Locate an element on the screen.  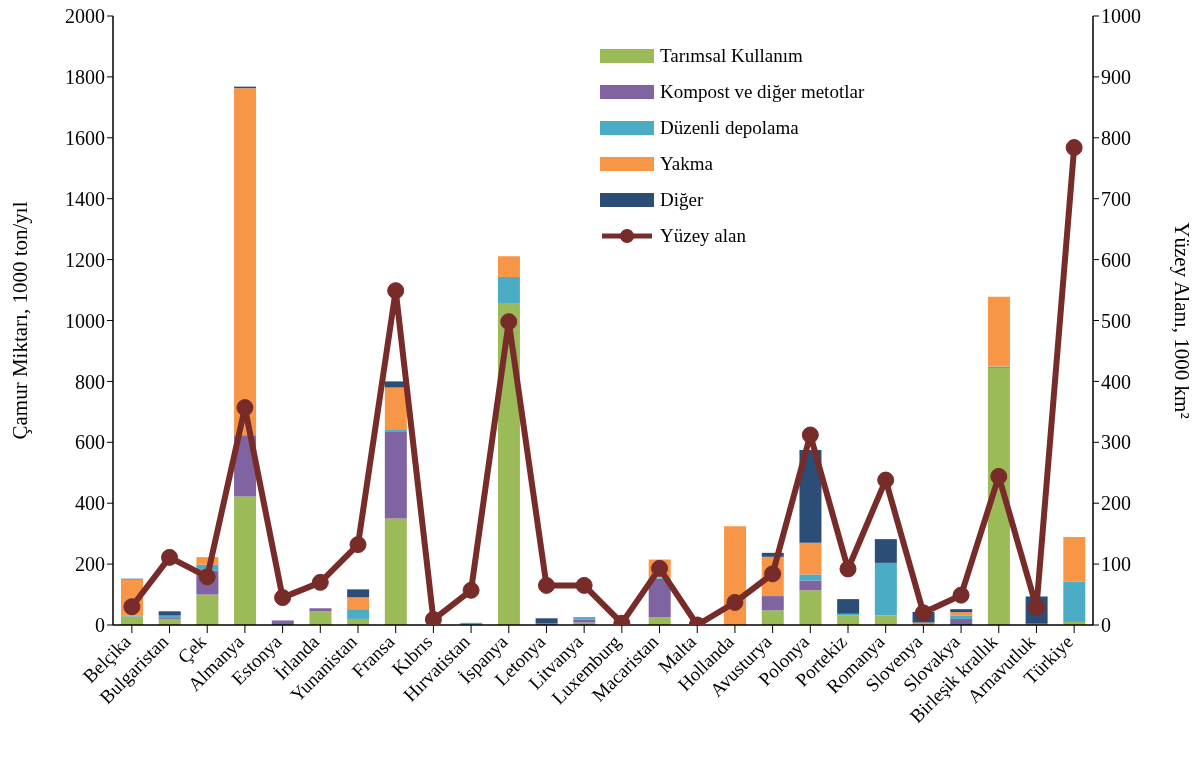
legend-label: Diğer is located at coordinates (682, 200).